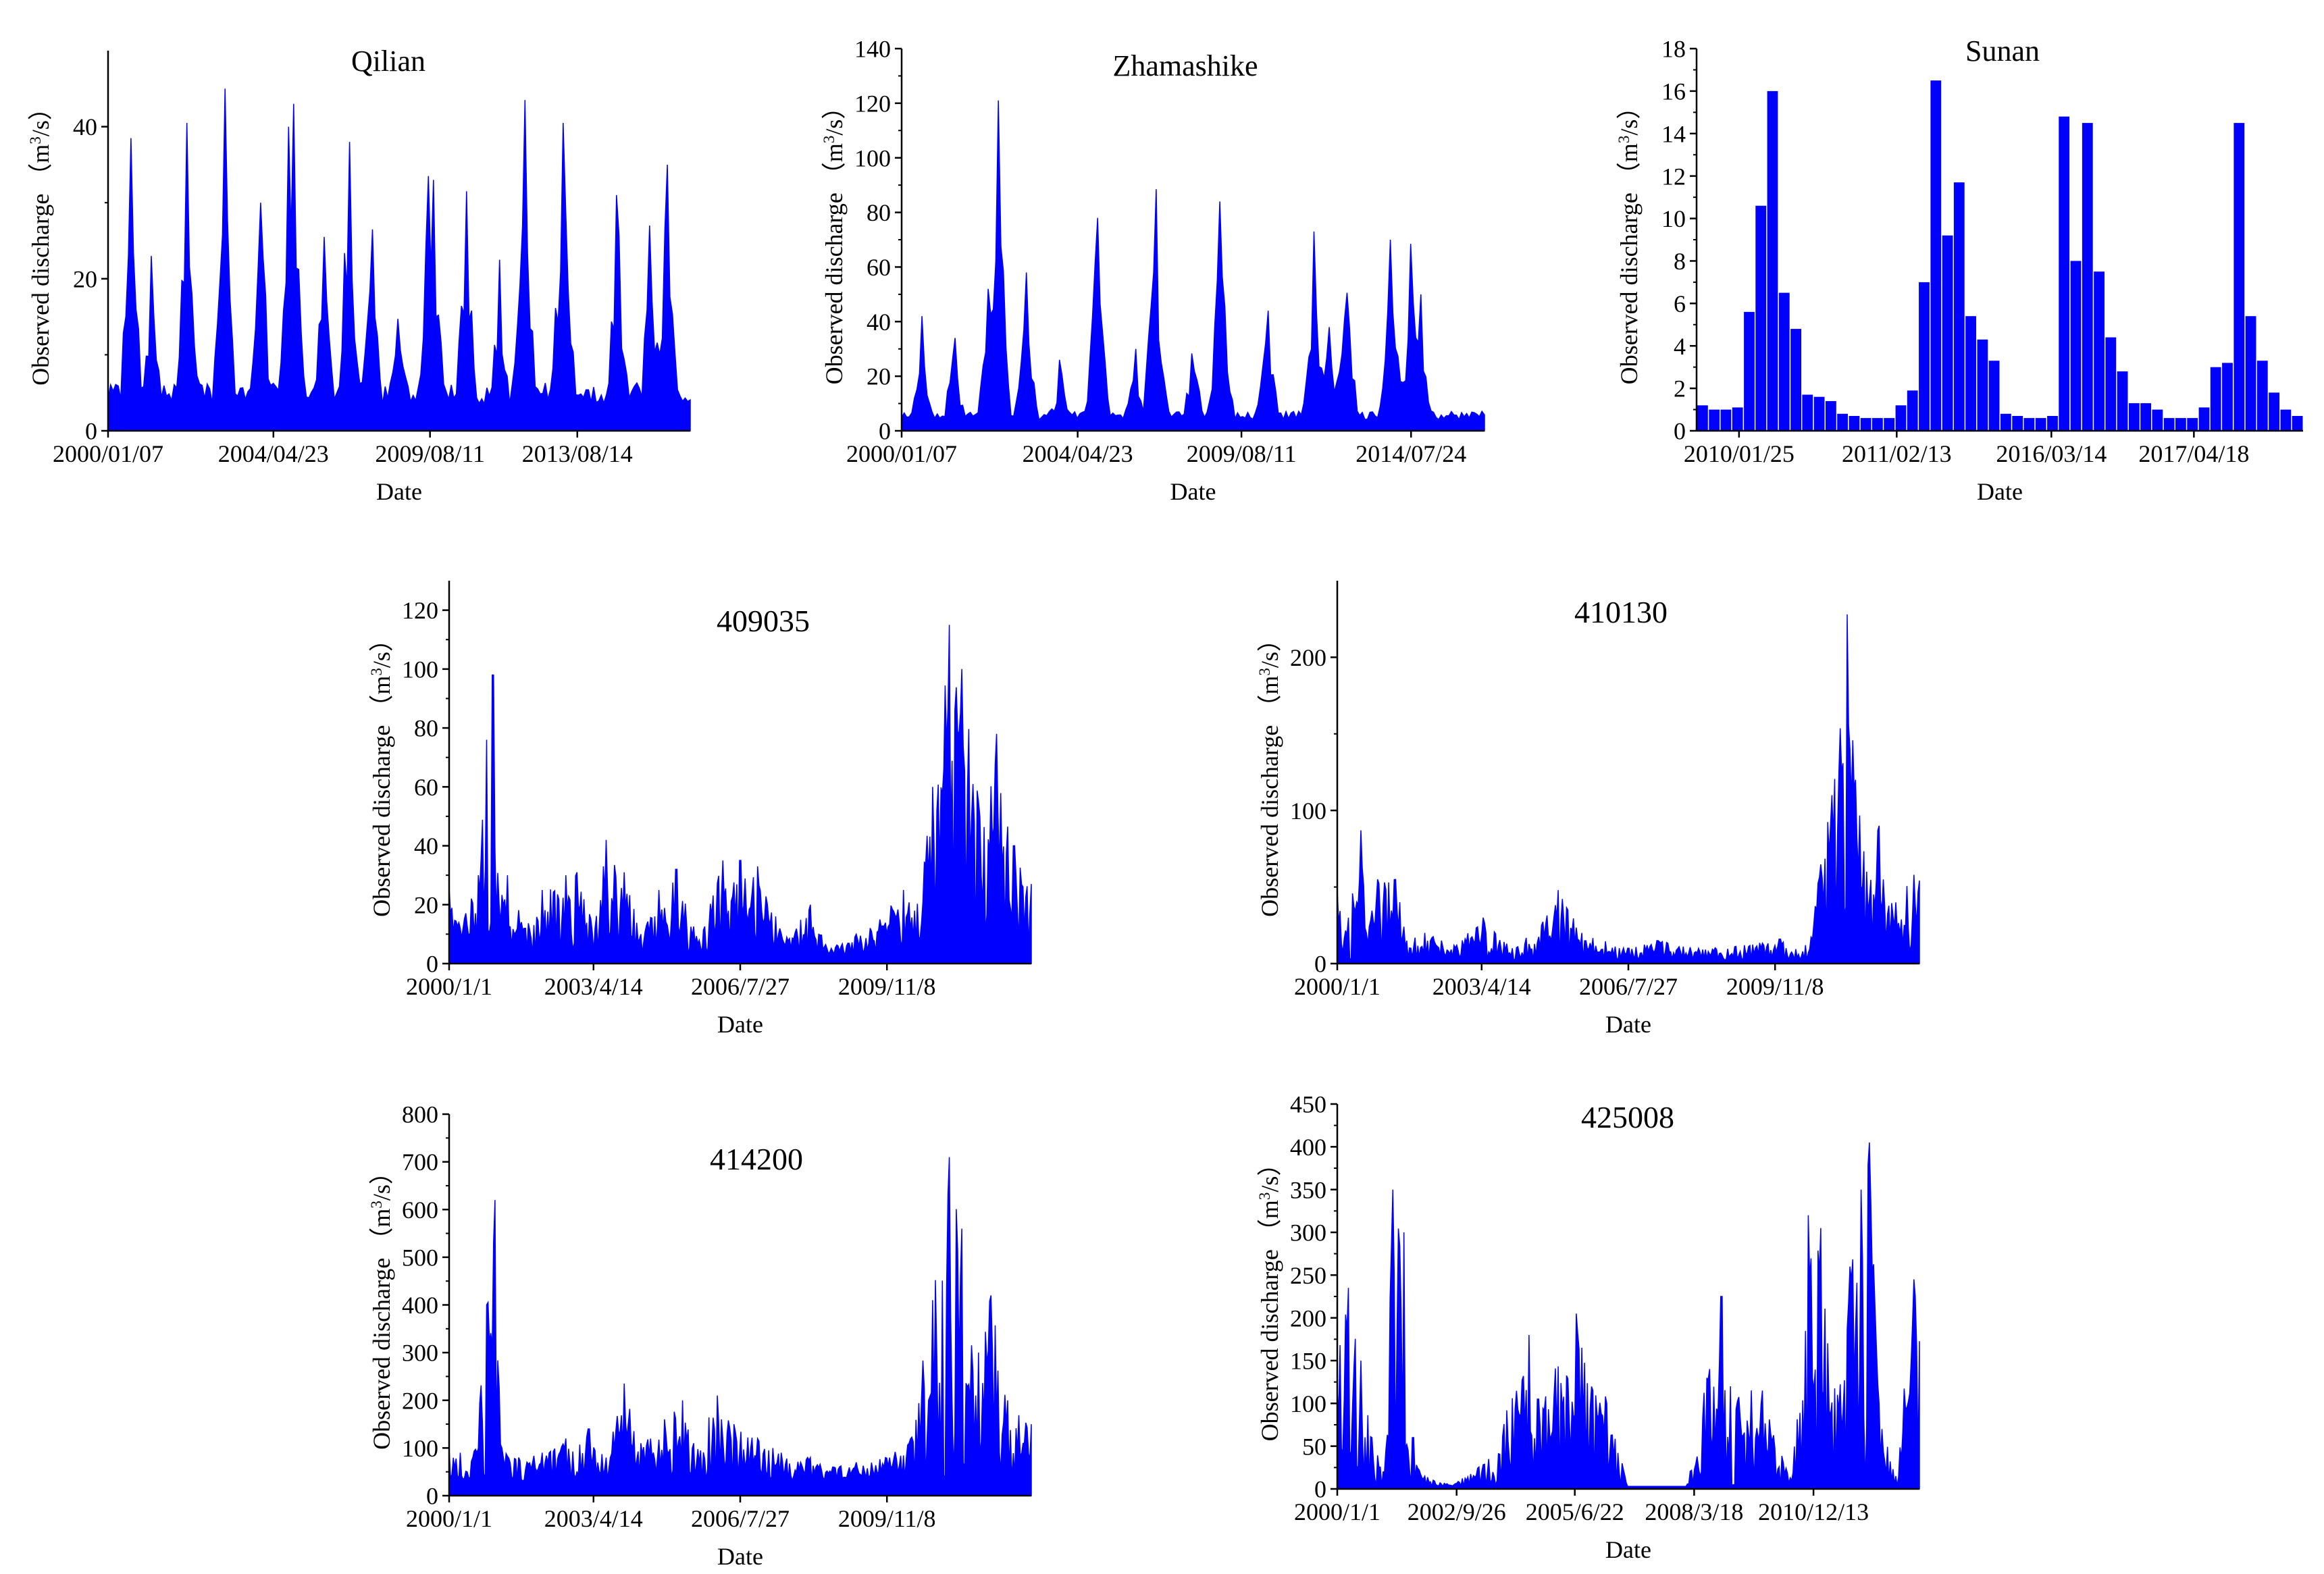 This screenshot has height=1574, width=2324. Describe the element at coordinates (274, 454) in the screenshot. I see `x-tick-label: 2004/04/23` at that location.